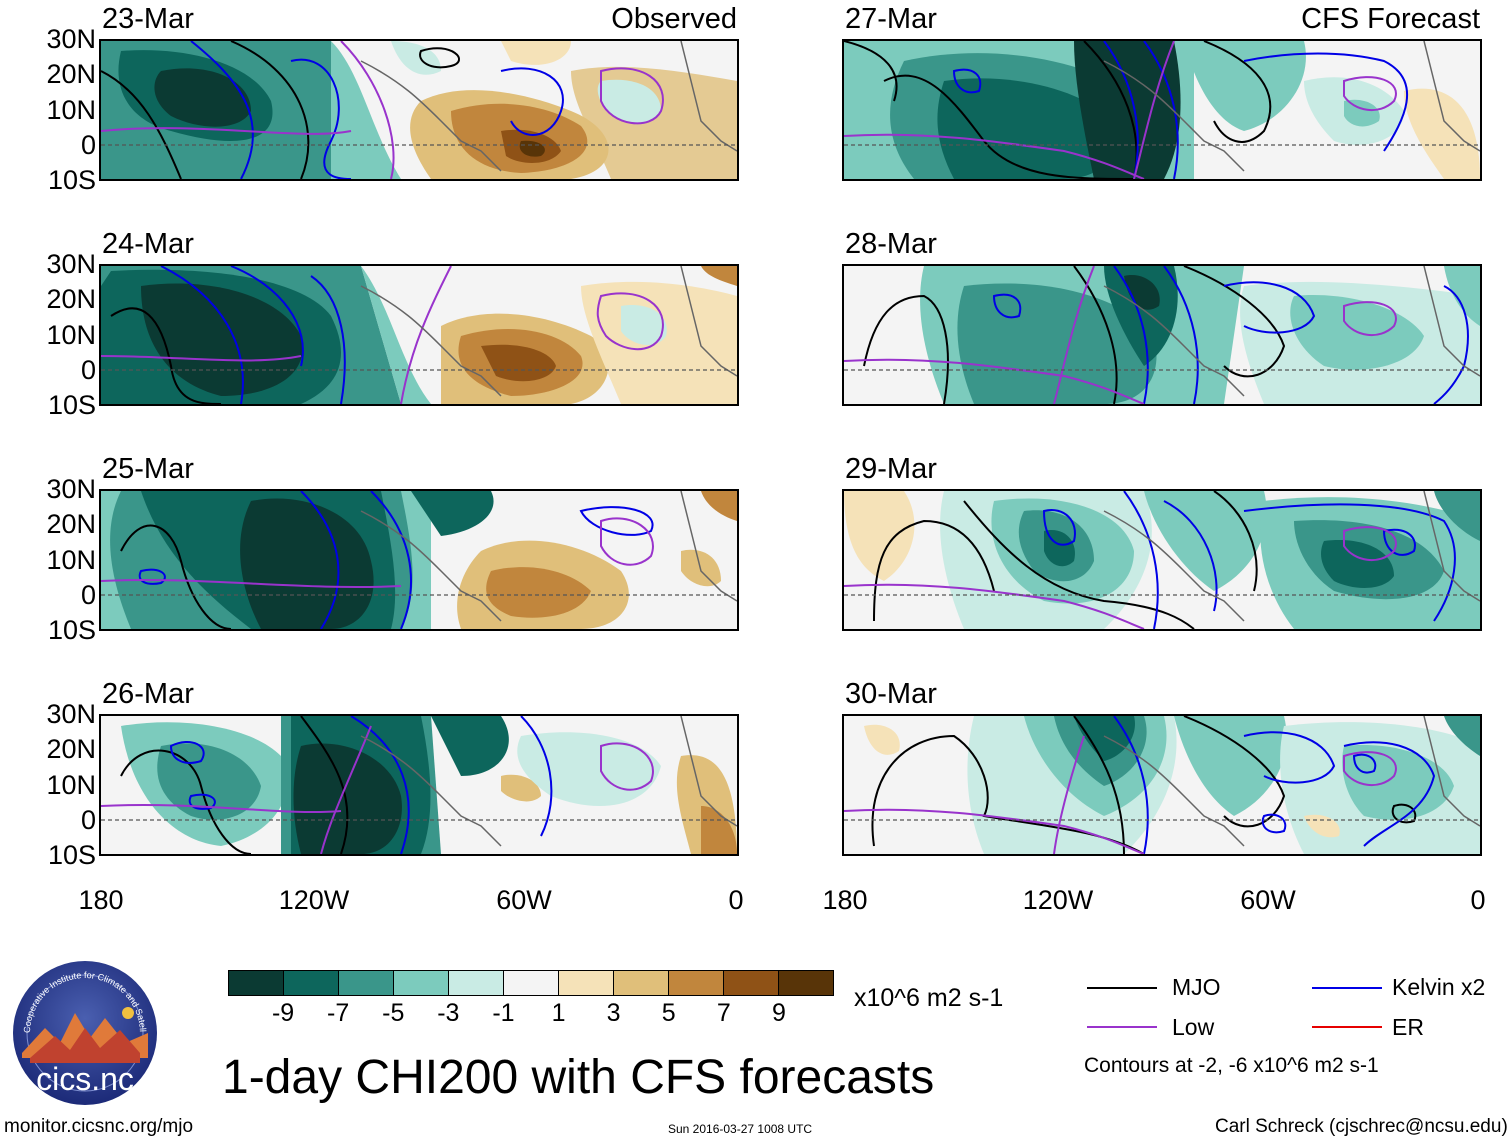 Image resolution: width=1510 pixels, height=1142 pixels. I want to click on colorbar-label: -7, so click(338, 1013).